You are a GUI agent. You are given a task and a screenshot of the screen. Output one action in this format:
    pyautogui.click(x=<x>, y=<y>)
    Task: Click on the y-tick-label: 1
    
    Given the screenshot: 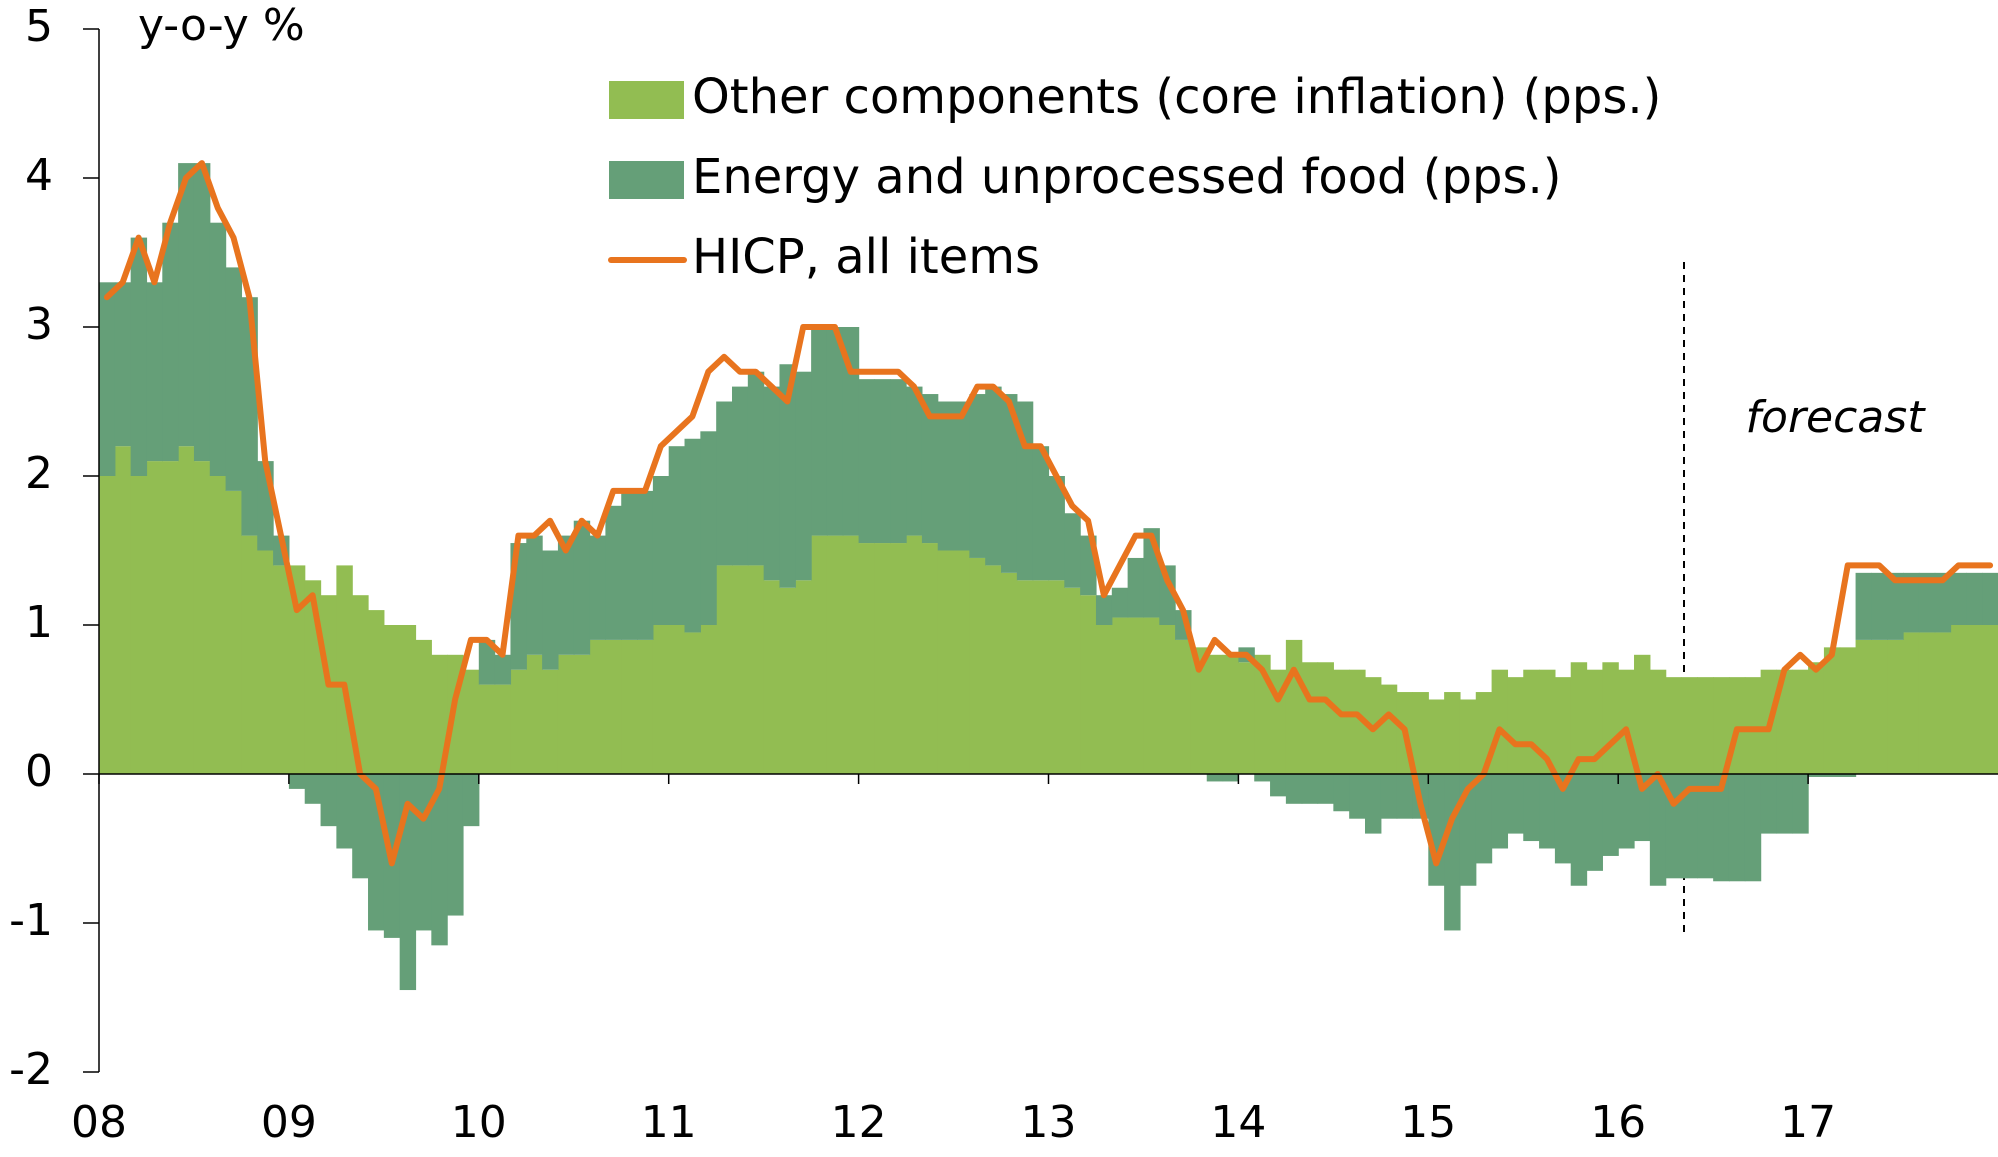 What is the action you would take?
    pyautogui.click(x=39, y=622)
    